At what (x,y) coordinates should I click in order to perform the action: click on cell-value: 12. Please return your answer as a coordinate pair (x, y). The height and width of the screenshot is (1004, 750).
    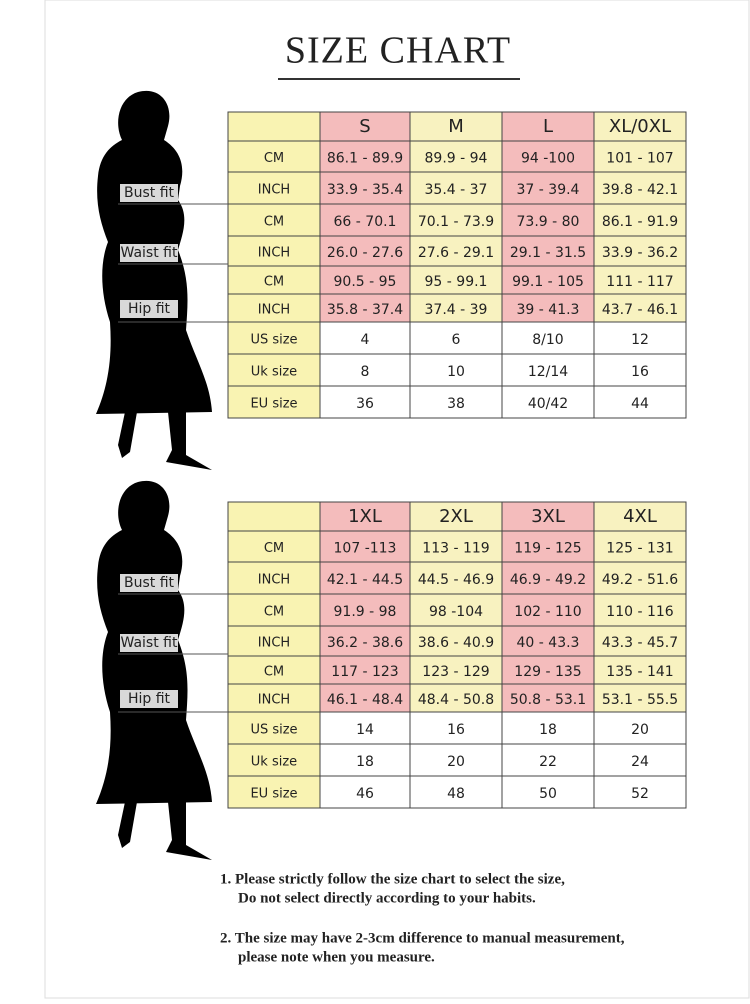
    Looking at the image, I should click on (640, 340).